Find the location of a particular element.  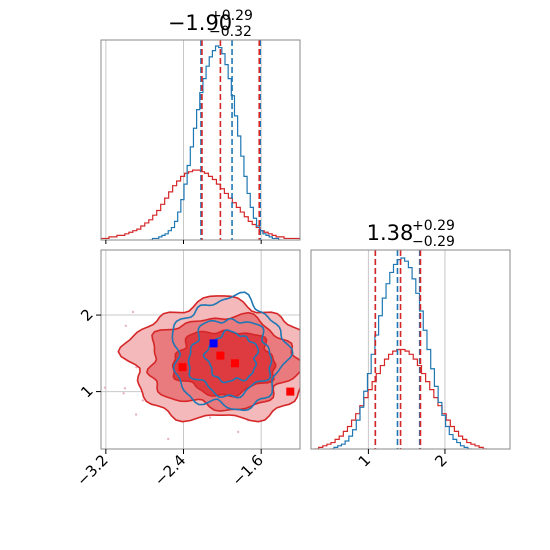

title-param2: 1.38 is located at coordinates (390, 233).